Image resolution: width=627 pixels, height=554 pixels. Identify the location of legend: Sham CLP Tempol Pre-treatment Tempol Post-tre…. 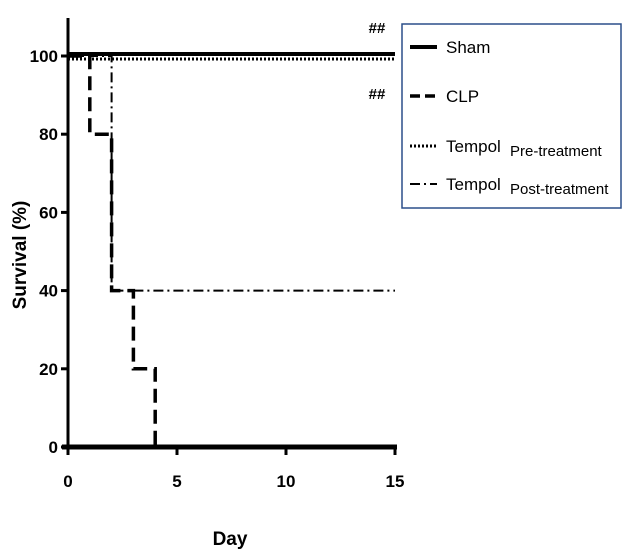
(511, 116).